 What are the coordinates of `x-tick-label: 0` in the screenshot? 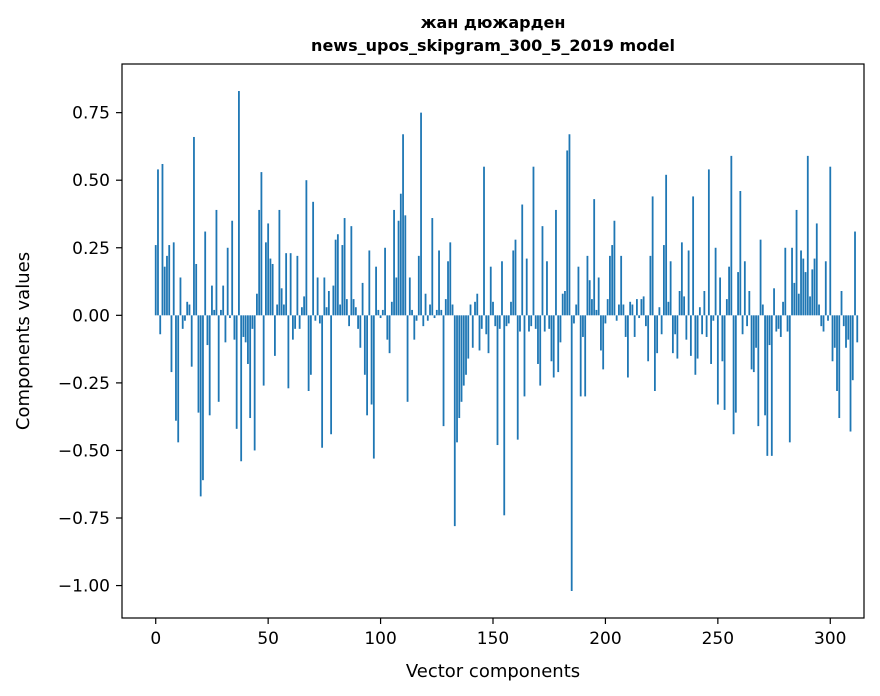 It's located at (155, 639).